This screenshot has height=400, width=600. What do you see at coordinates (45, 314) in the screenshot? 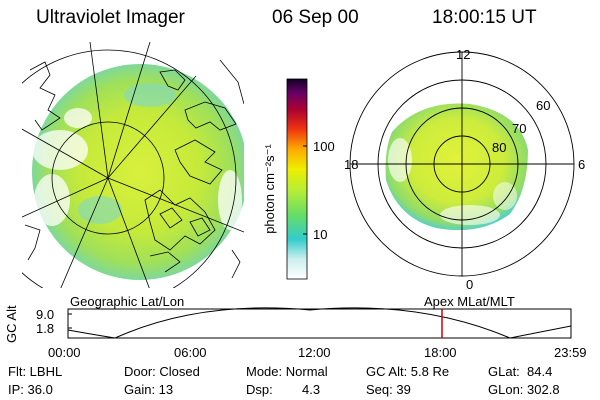
I see `orbit-ytick-high: 9.0` at bounding box center [45, 314].